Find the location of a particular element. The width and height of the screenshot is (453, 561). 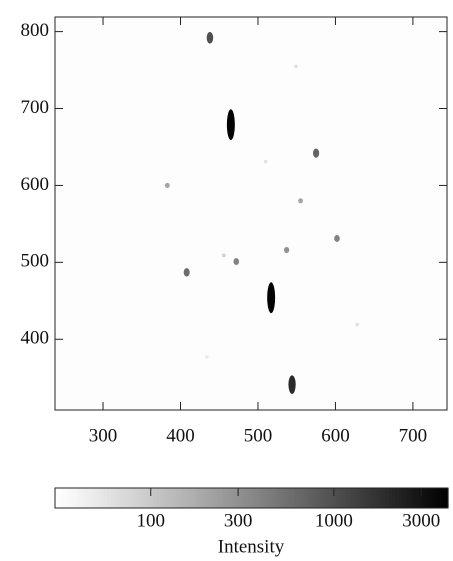

x-tick-label: 500 is located at coordinates (258, 435).